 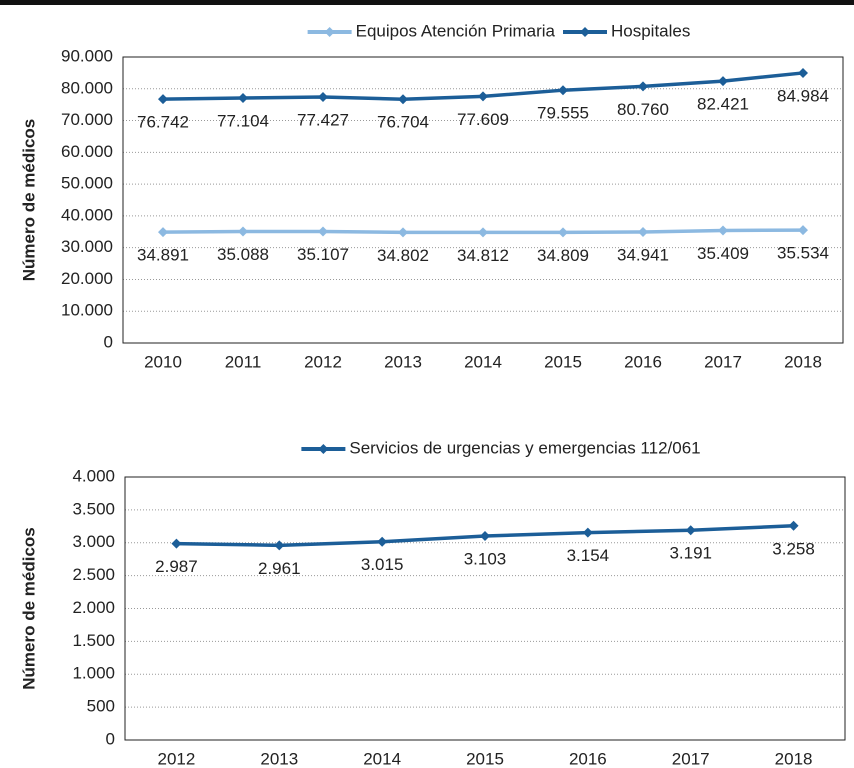 I want to click on y-tick-label: 20.000, so click(x=87, y=278).